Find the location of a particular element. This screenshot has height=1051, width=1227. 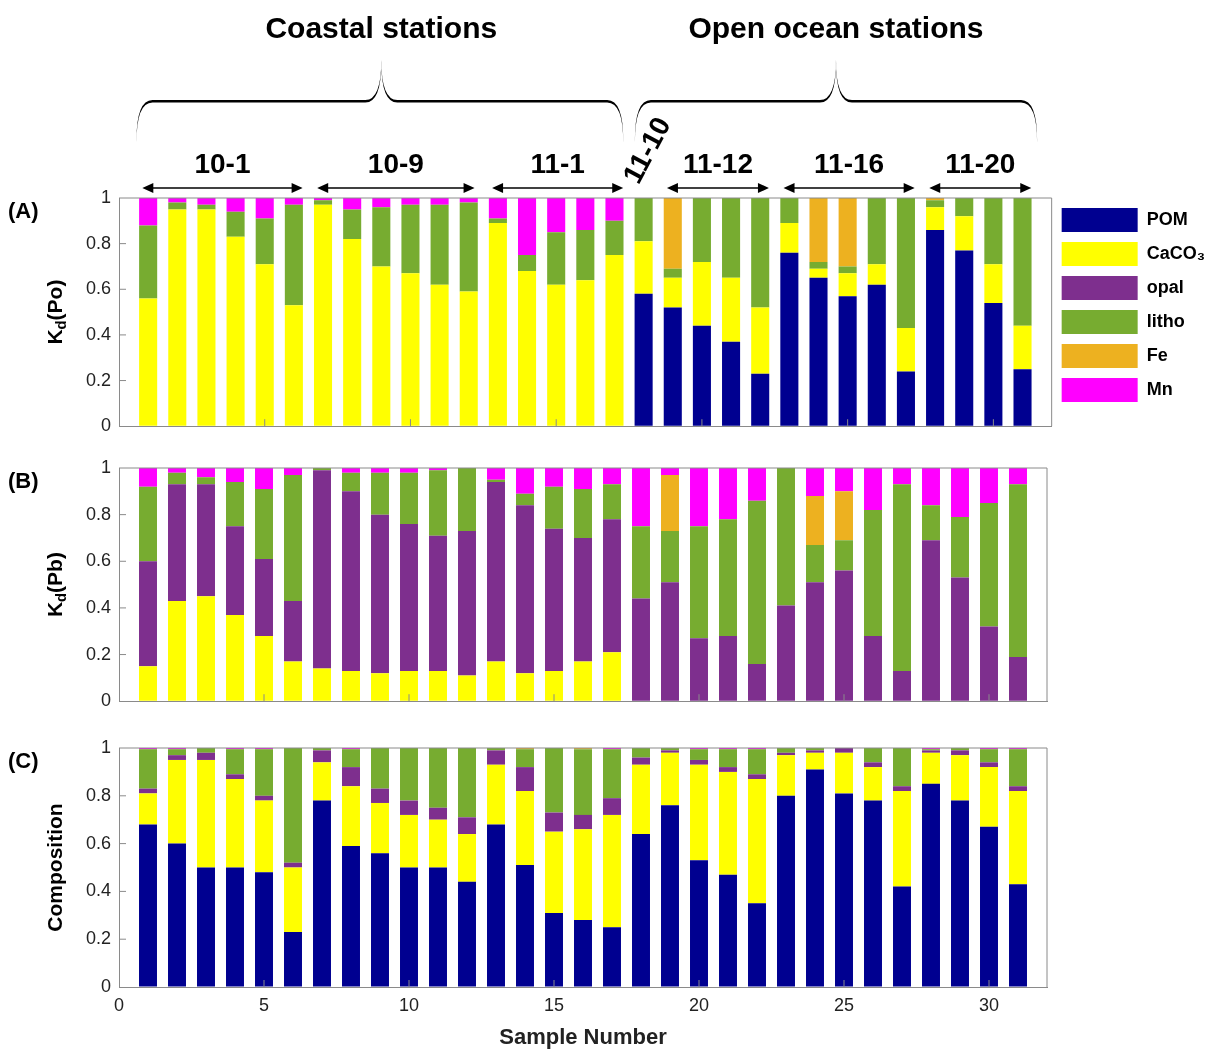

x-tick-label: 20 is located at coordinates (699, 1004).